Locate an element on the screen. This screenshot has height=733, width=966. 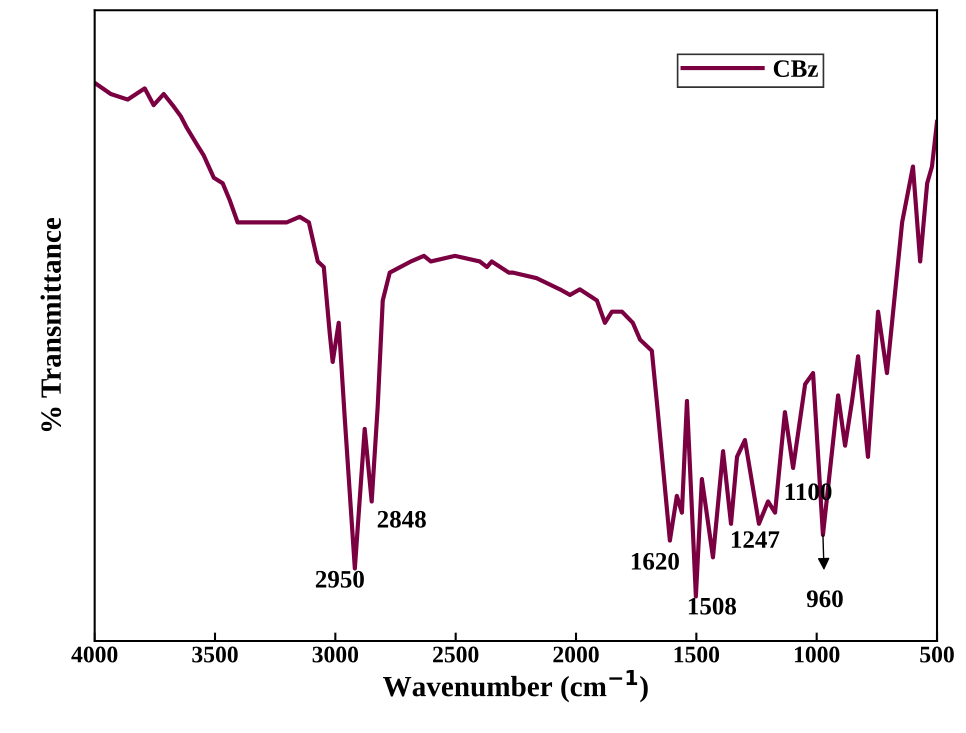
annotation: 1620 is located at coordinates (655, 561).